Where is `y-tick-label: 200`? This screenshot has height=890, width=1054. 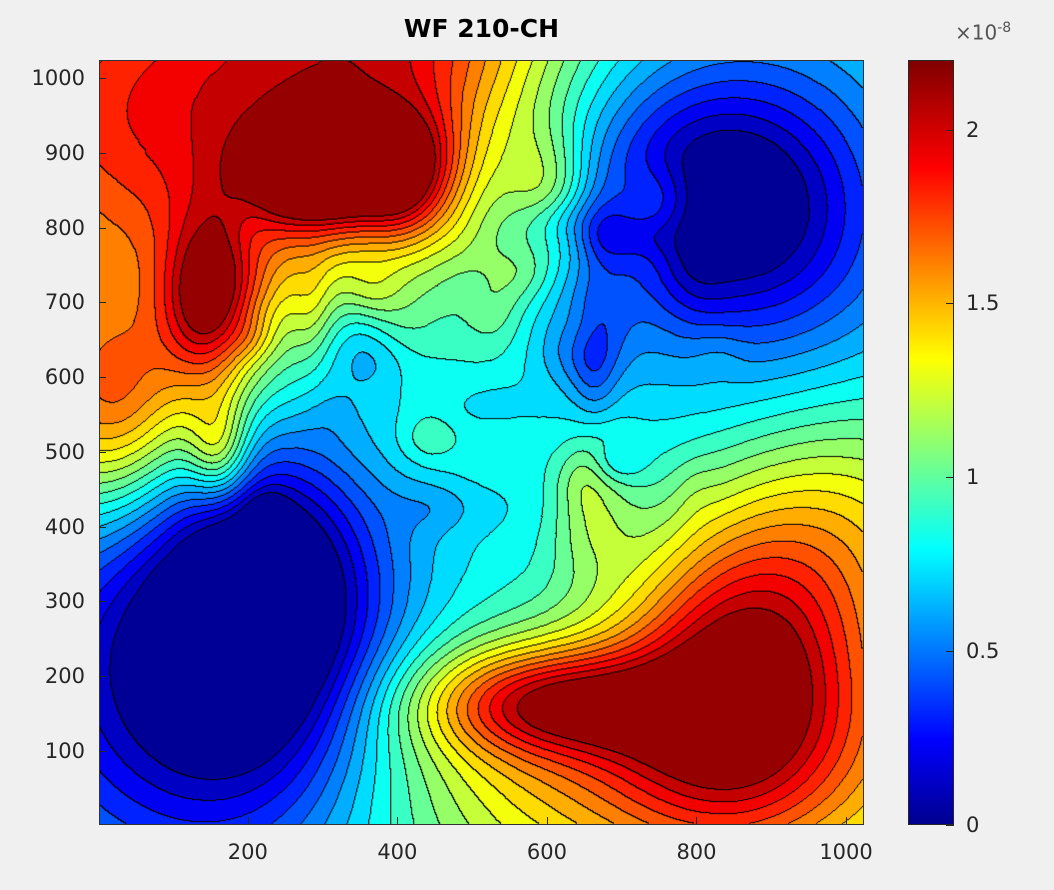 y-tick-label: 200 is located at coordinates (64, 676).